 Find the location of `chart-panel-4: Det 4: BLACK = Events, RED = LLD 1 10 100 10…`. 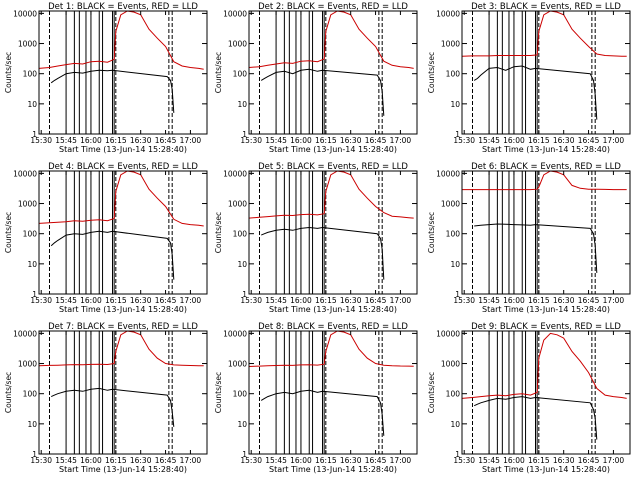

chart-panel-4: Det 4: BLACK = Events, RED = LLD 1 10 100 10… is located at coordinates (106, 238).